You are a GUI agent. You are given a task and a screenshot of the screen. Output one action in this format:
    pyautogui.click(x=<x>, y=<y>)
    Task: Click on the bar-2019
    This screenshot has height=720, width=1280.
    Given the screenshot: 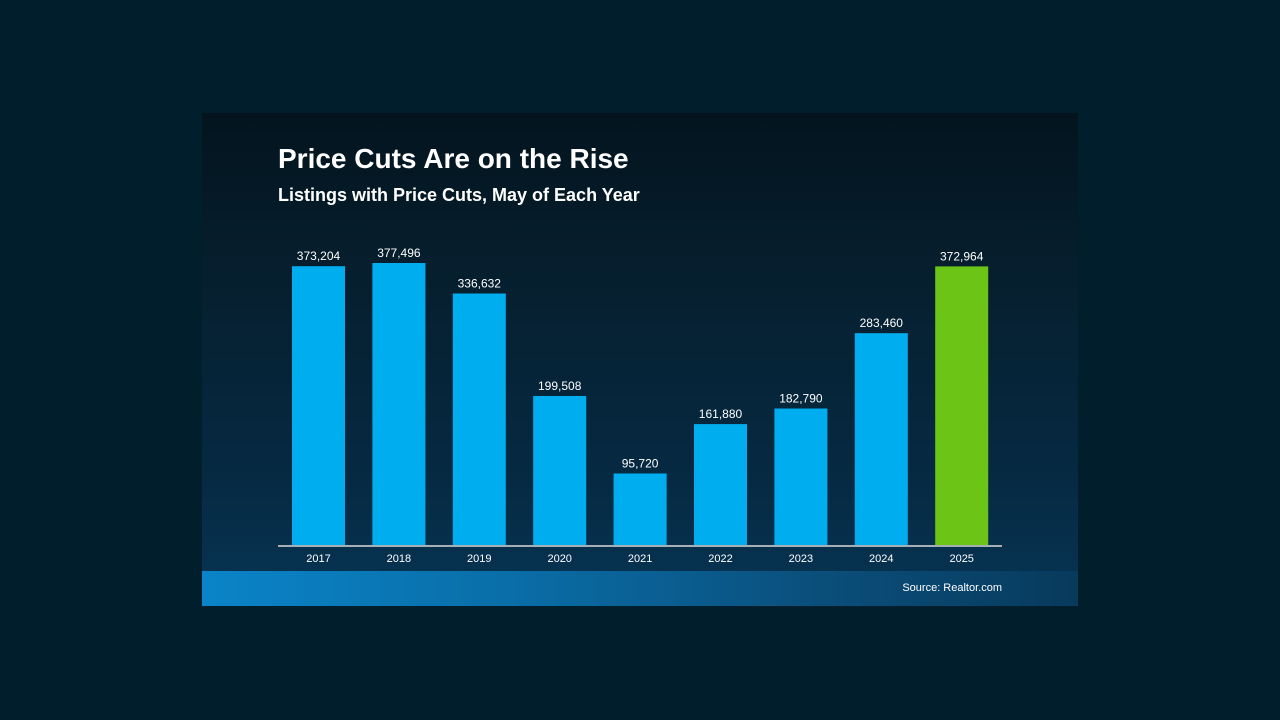 What is the action you would take?
    pyautogui.click(x=479, y=419)
    